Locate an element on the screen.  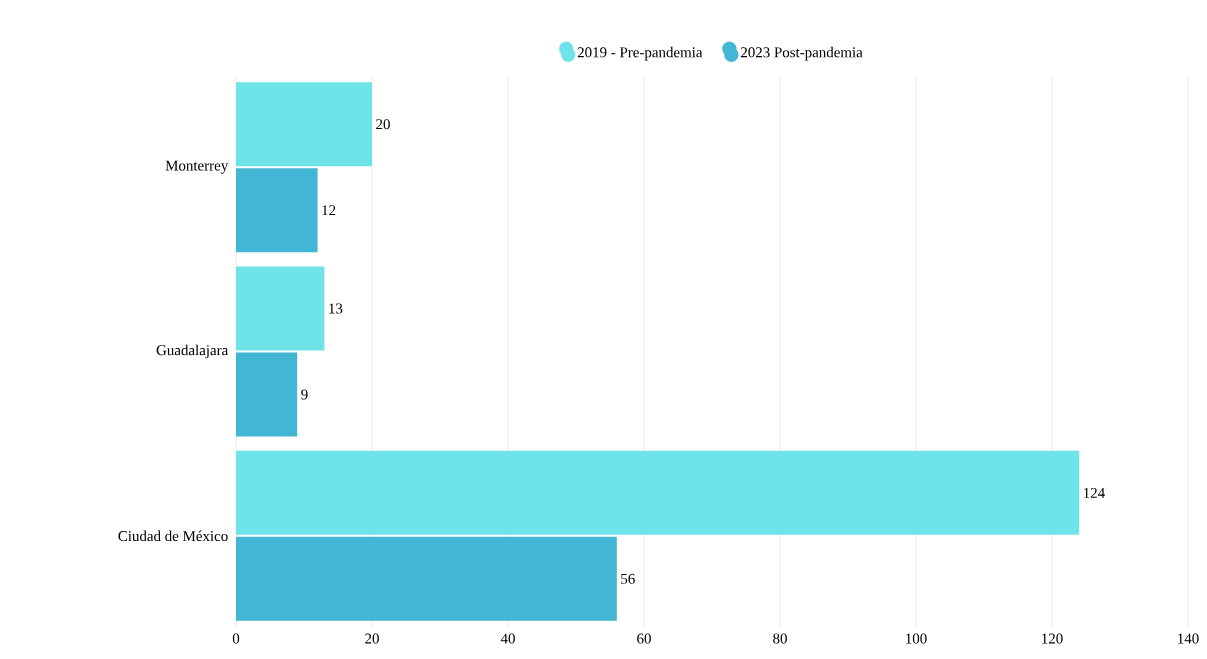
data-label: 9 is located at coordinates (304, 394).